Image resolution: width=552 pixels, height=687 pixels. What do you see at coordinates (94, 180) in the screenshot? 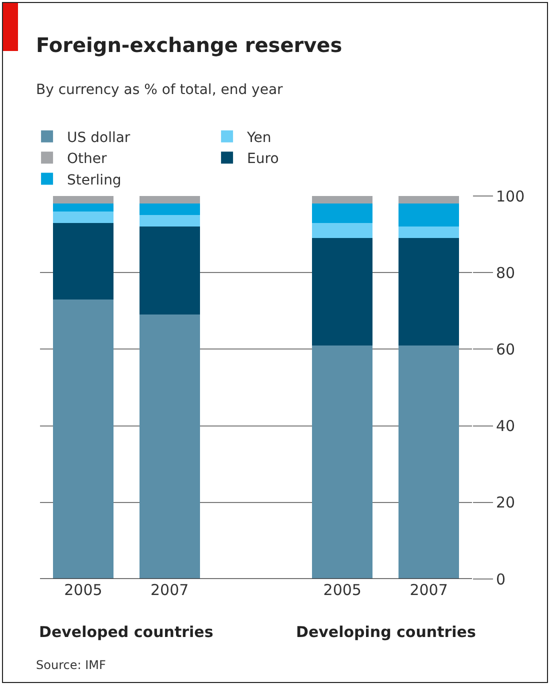
I see `legend-label: Sterling` at bounding box center [94, 180].